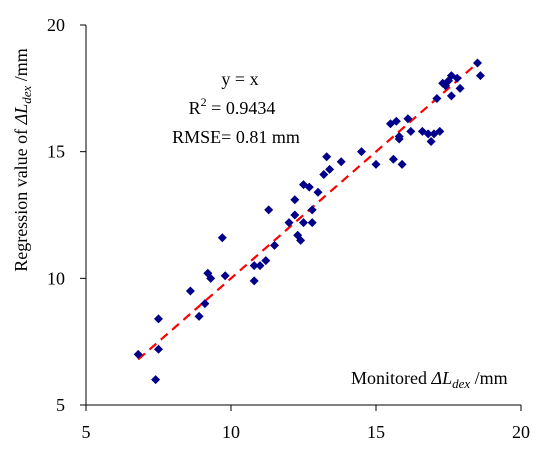  What do you see at coordinates (56, 152) in the screenshot?
I see `y-tick-label: 15` at bounding box center [56, 152].